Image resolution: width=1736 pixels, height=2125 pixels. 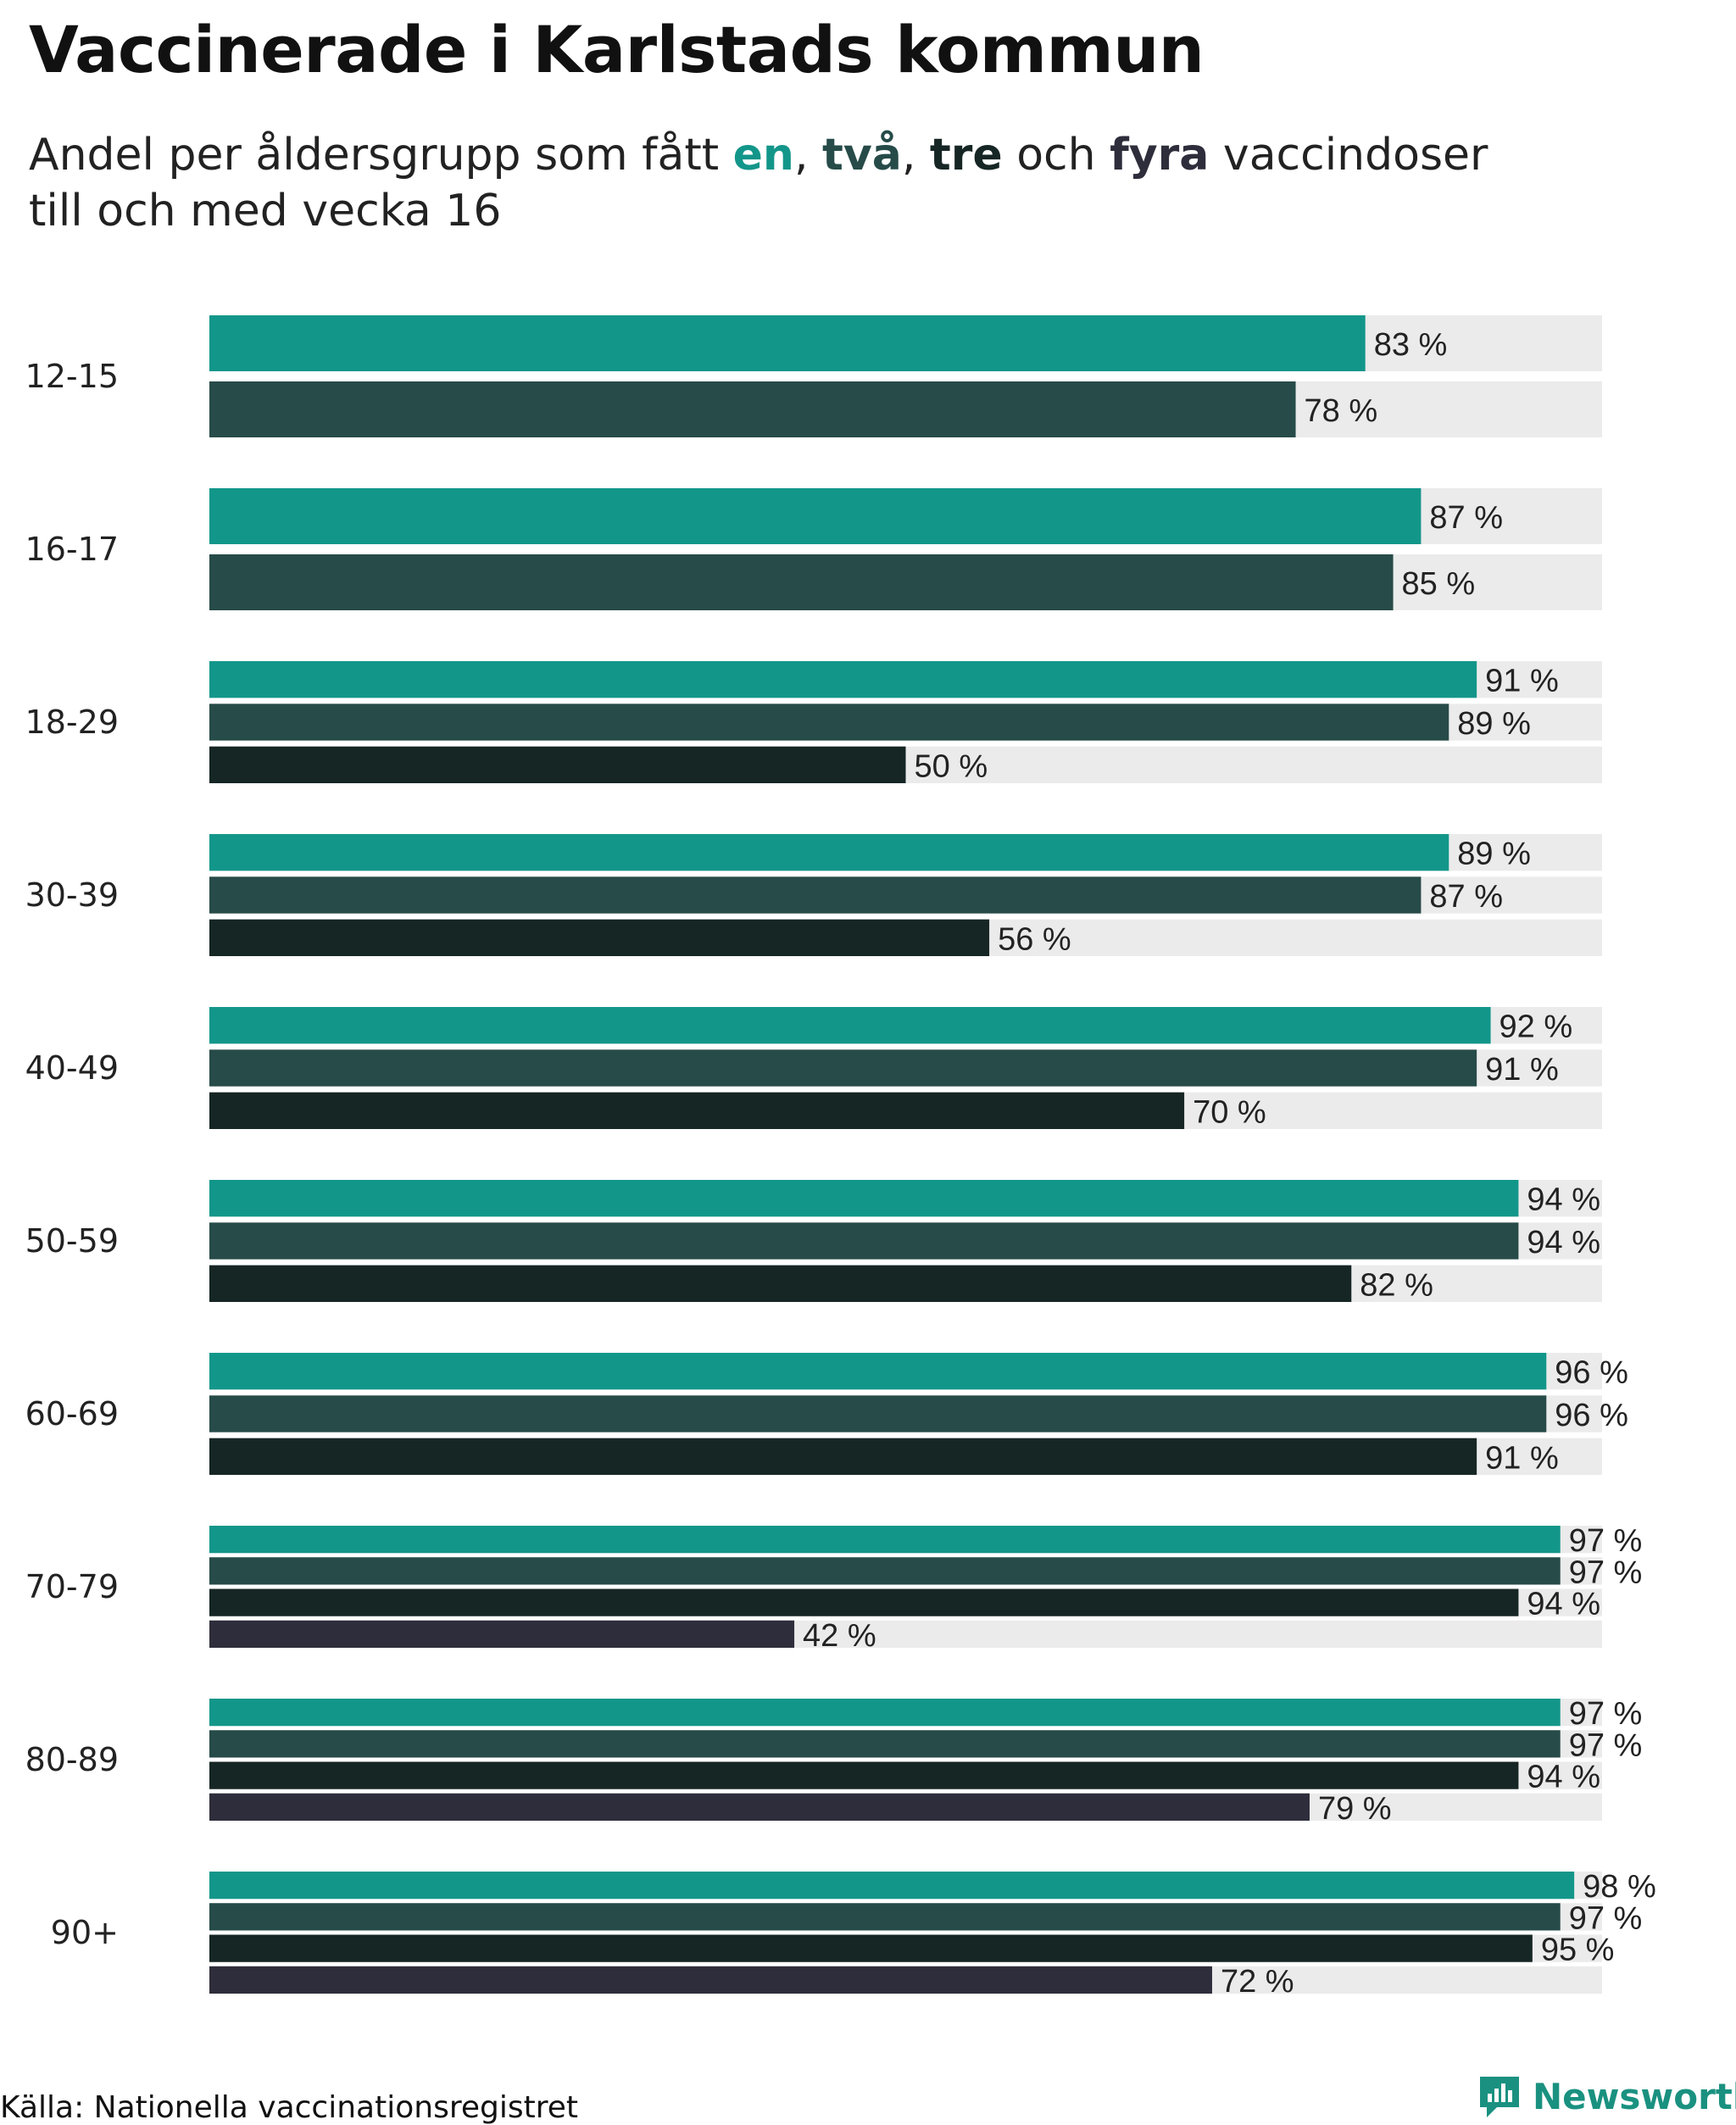 I want to click on category-label: 16-17, so click(x=72, y=550).